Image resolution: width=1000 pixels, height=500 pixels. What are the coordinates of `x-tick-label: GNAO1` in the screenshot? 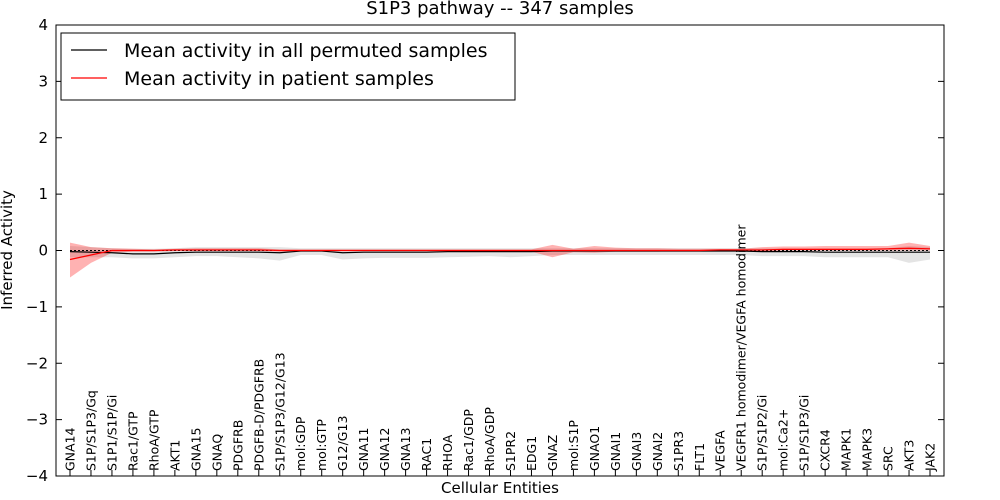 It's located at (594, 448).